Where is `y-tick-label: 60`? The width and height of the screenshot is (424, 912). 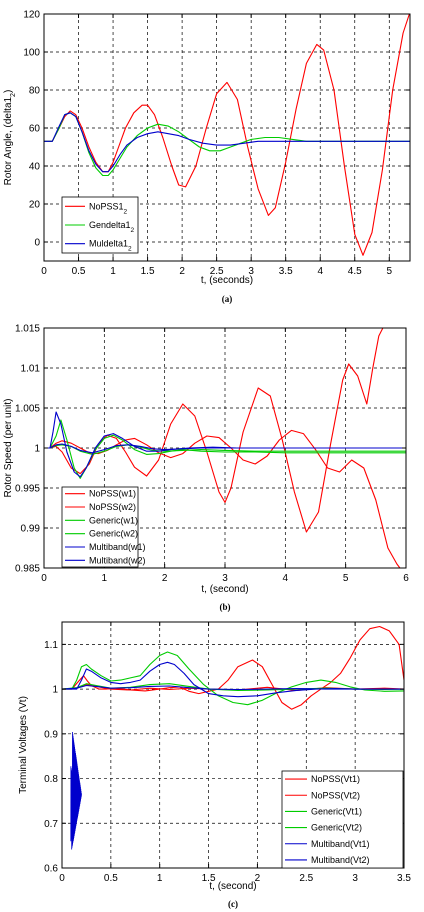
y-tick-label: 60 is located at coordinates (35, 129).